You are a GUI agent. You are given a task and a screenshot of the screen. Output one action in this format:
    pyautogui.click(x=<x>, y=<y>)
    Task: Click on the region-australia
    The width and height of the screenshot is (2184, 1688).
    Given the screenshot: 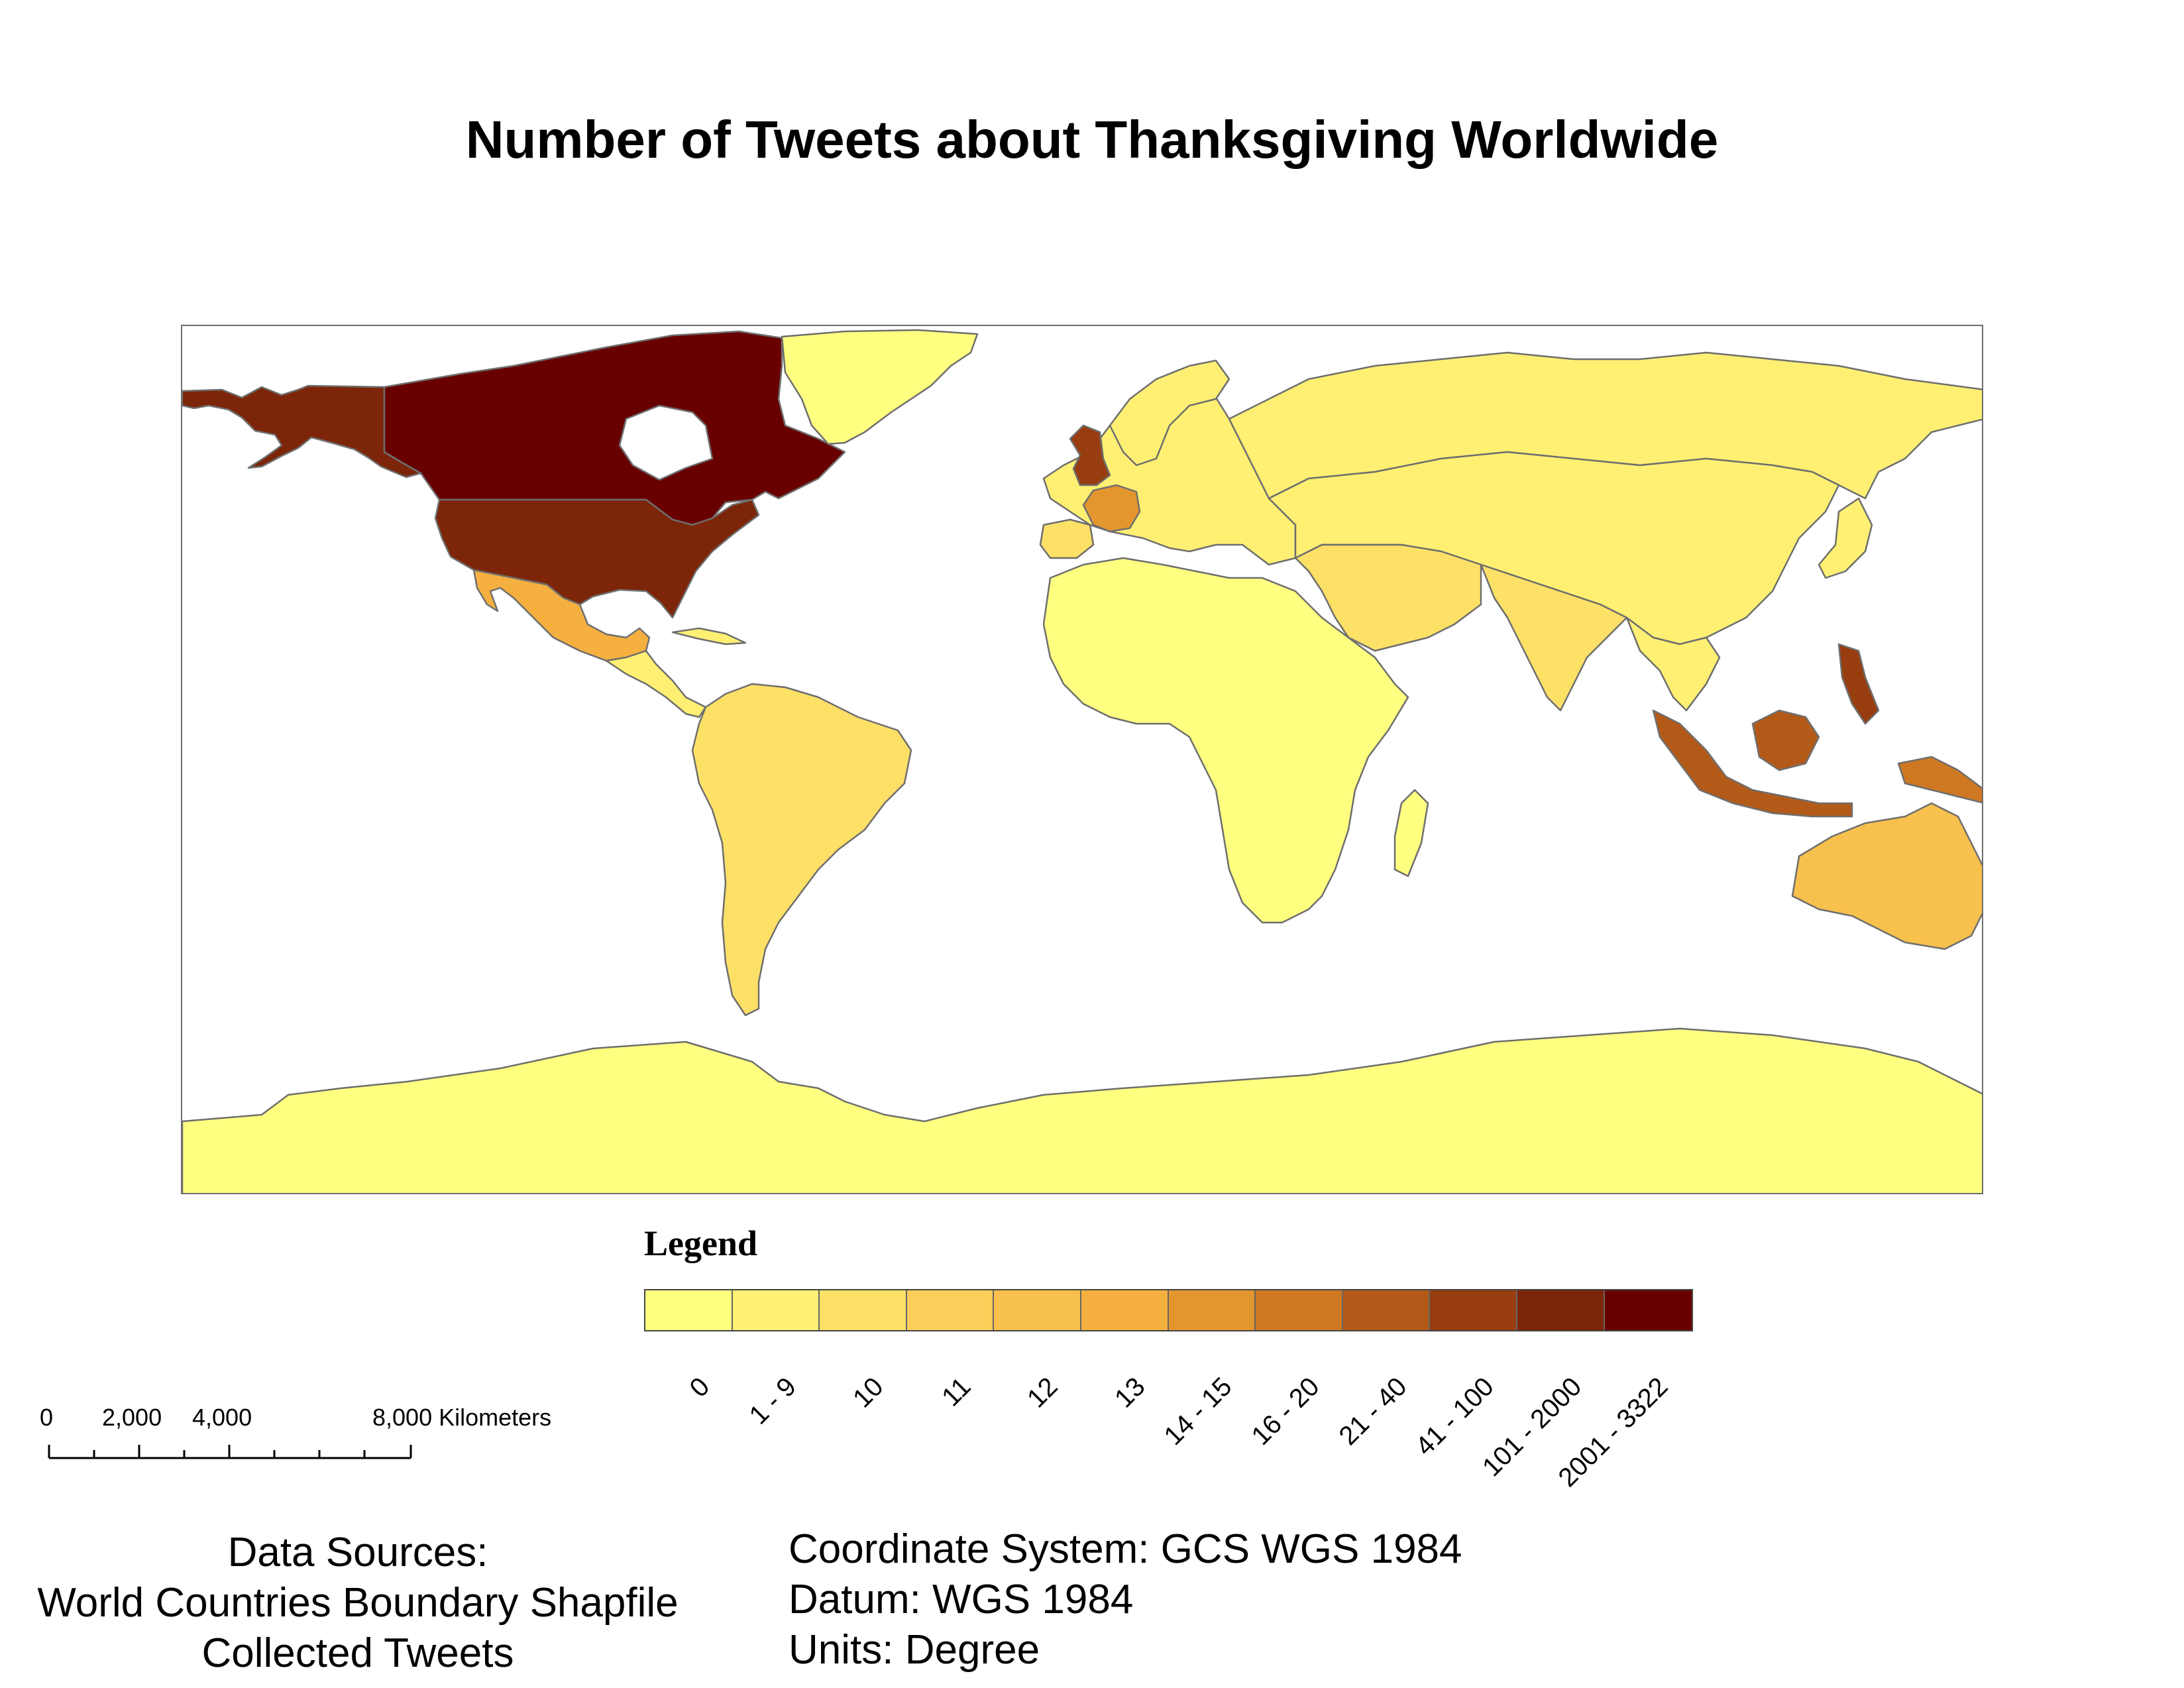 What is the action you would take?
    pyautogui.click(x=1887, y=876)
    